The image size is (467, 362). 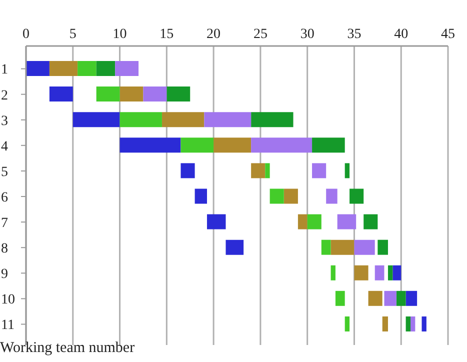 I want to click on y-tick-label: 11, so click(x=7, y=326).